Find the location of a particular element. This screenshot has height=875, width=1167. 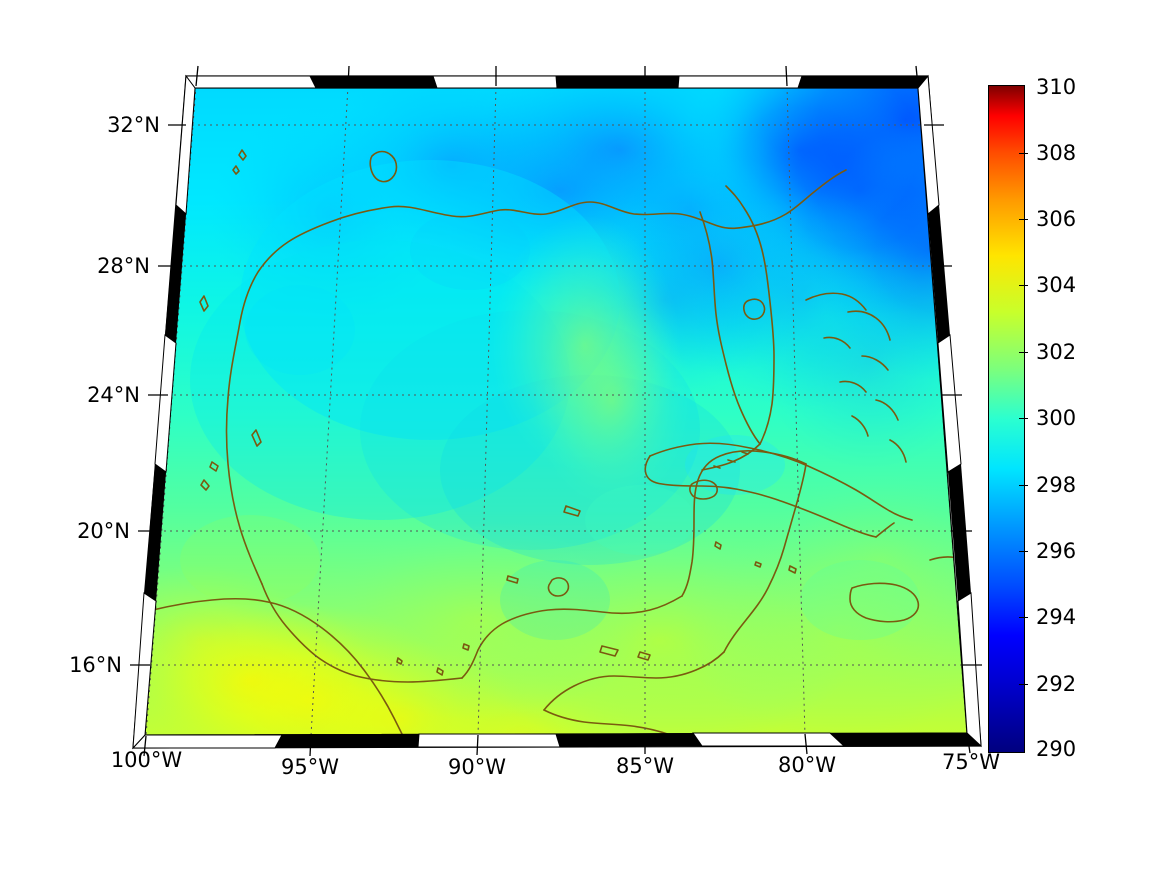

colorbar-tick-296: 296 is located at coordinates (1056, 551).